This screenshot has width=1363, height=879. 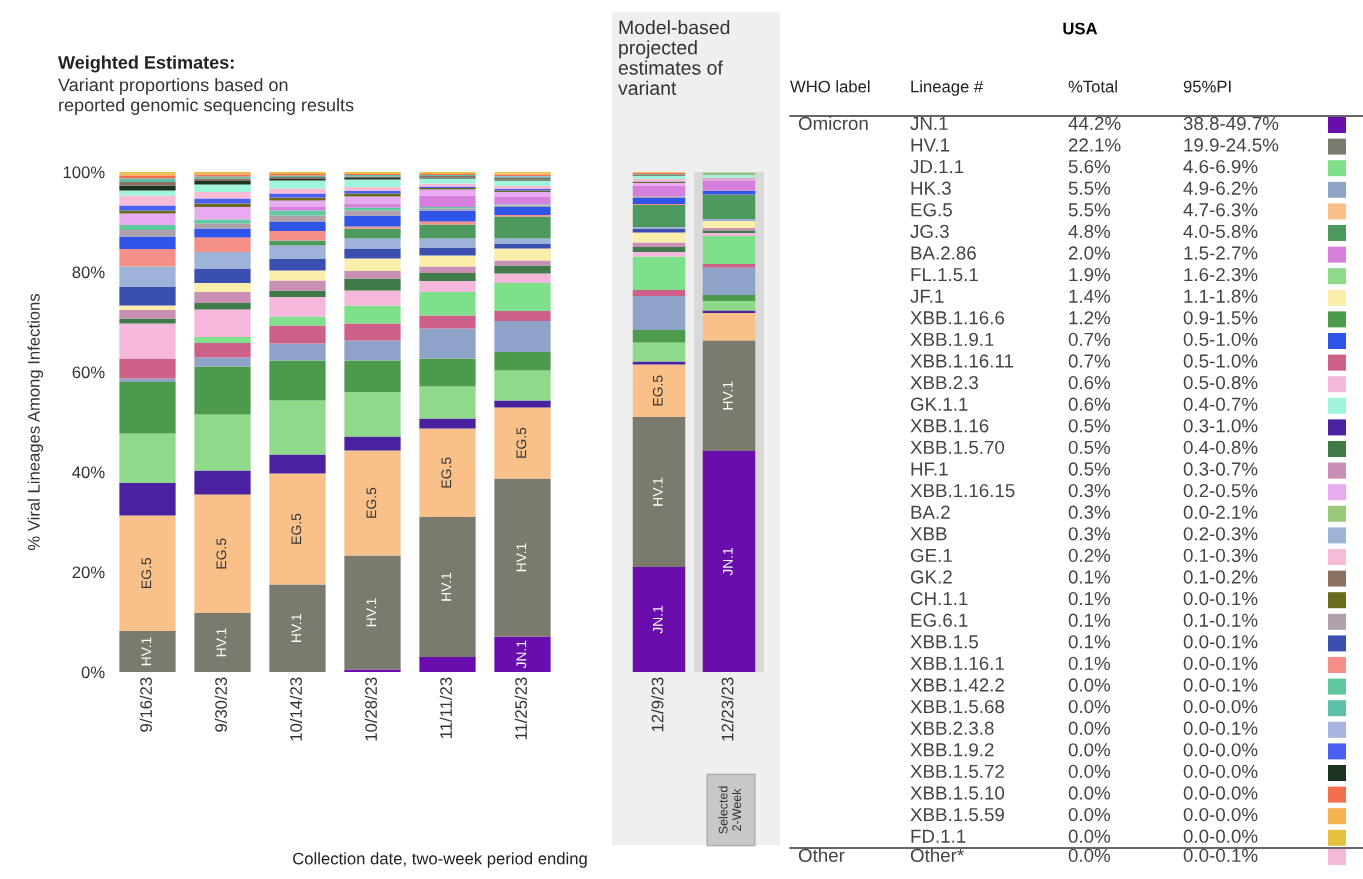 I want to click on text: 0.4-0.7%, so click(x=1220, y=404).